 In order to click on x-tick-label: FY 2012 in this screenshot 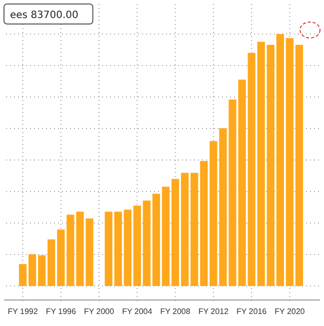, I will do `click(214, 311)`.